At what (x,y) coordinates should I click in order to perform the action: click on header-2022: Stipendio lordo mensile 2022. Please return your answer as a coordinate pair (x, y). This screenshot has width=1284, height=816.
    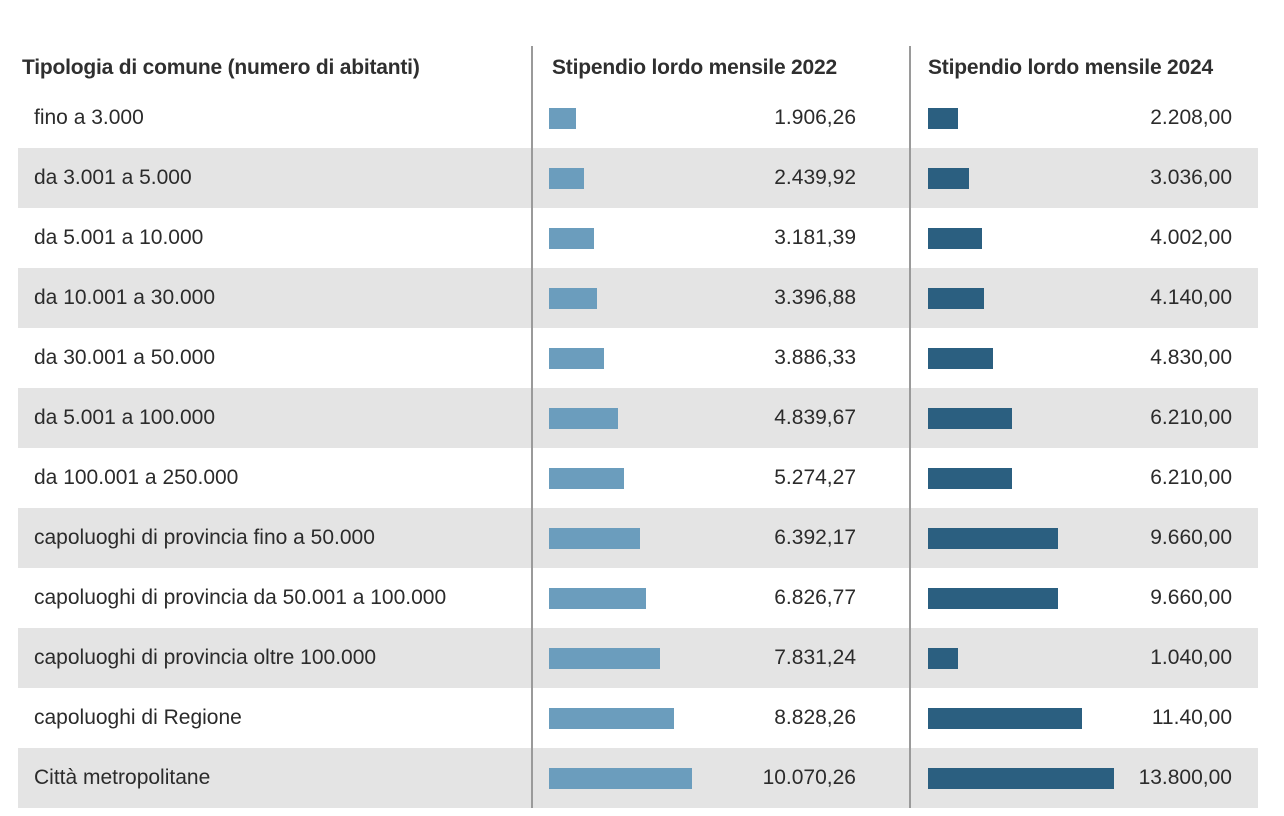
    Looking at the image, I should click on (694, 67).